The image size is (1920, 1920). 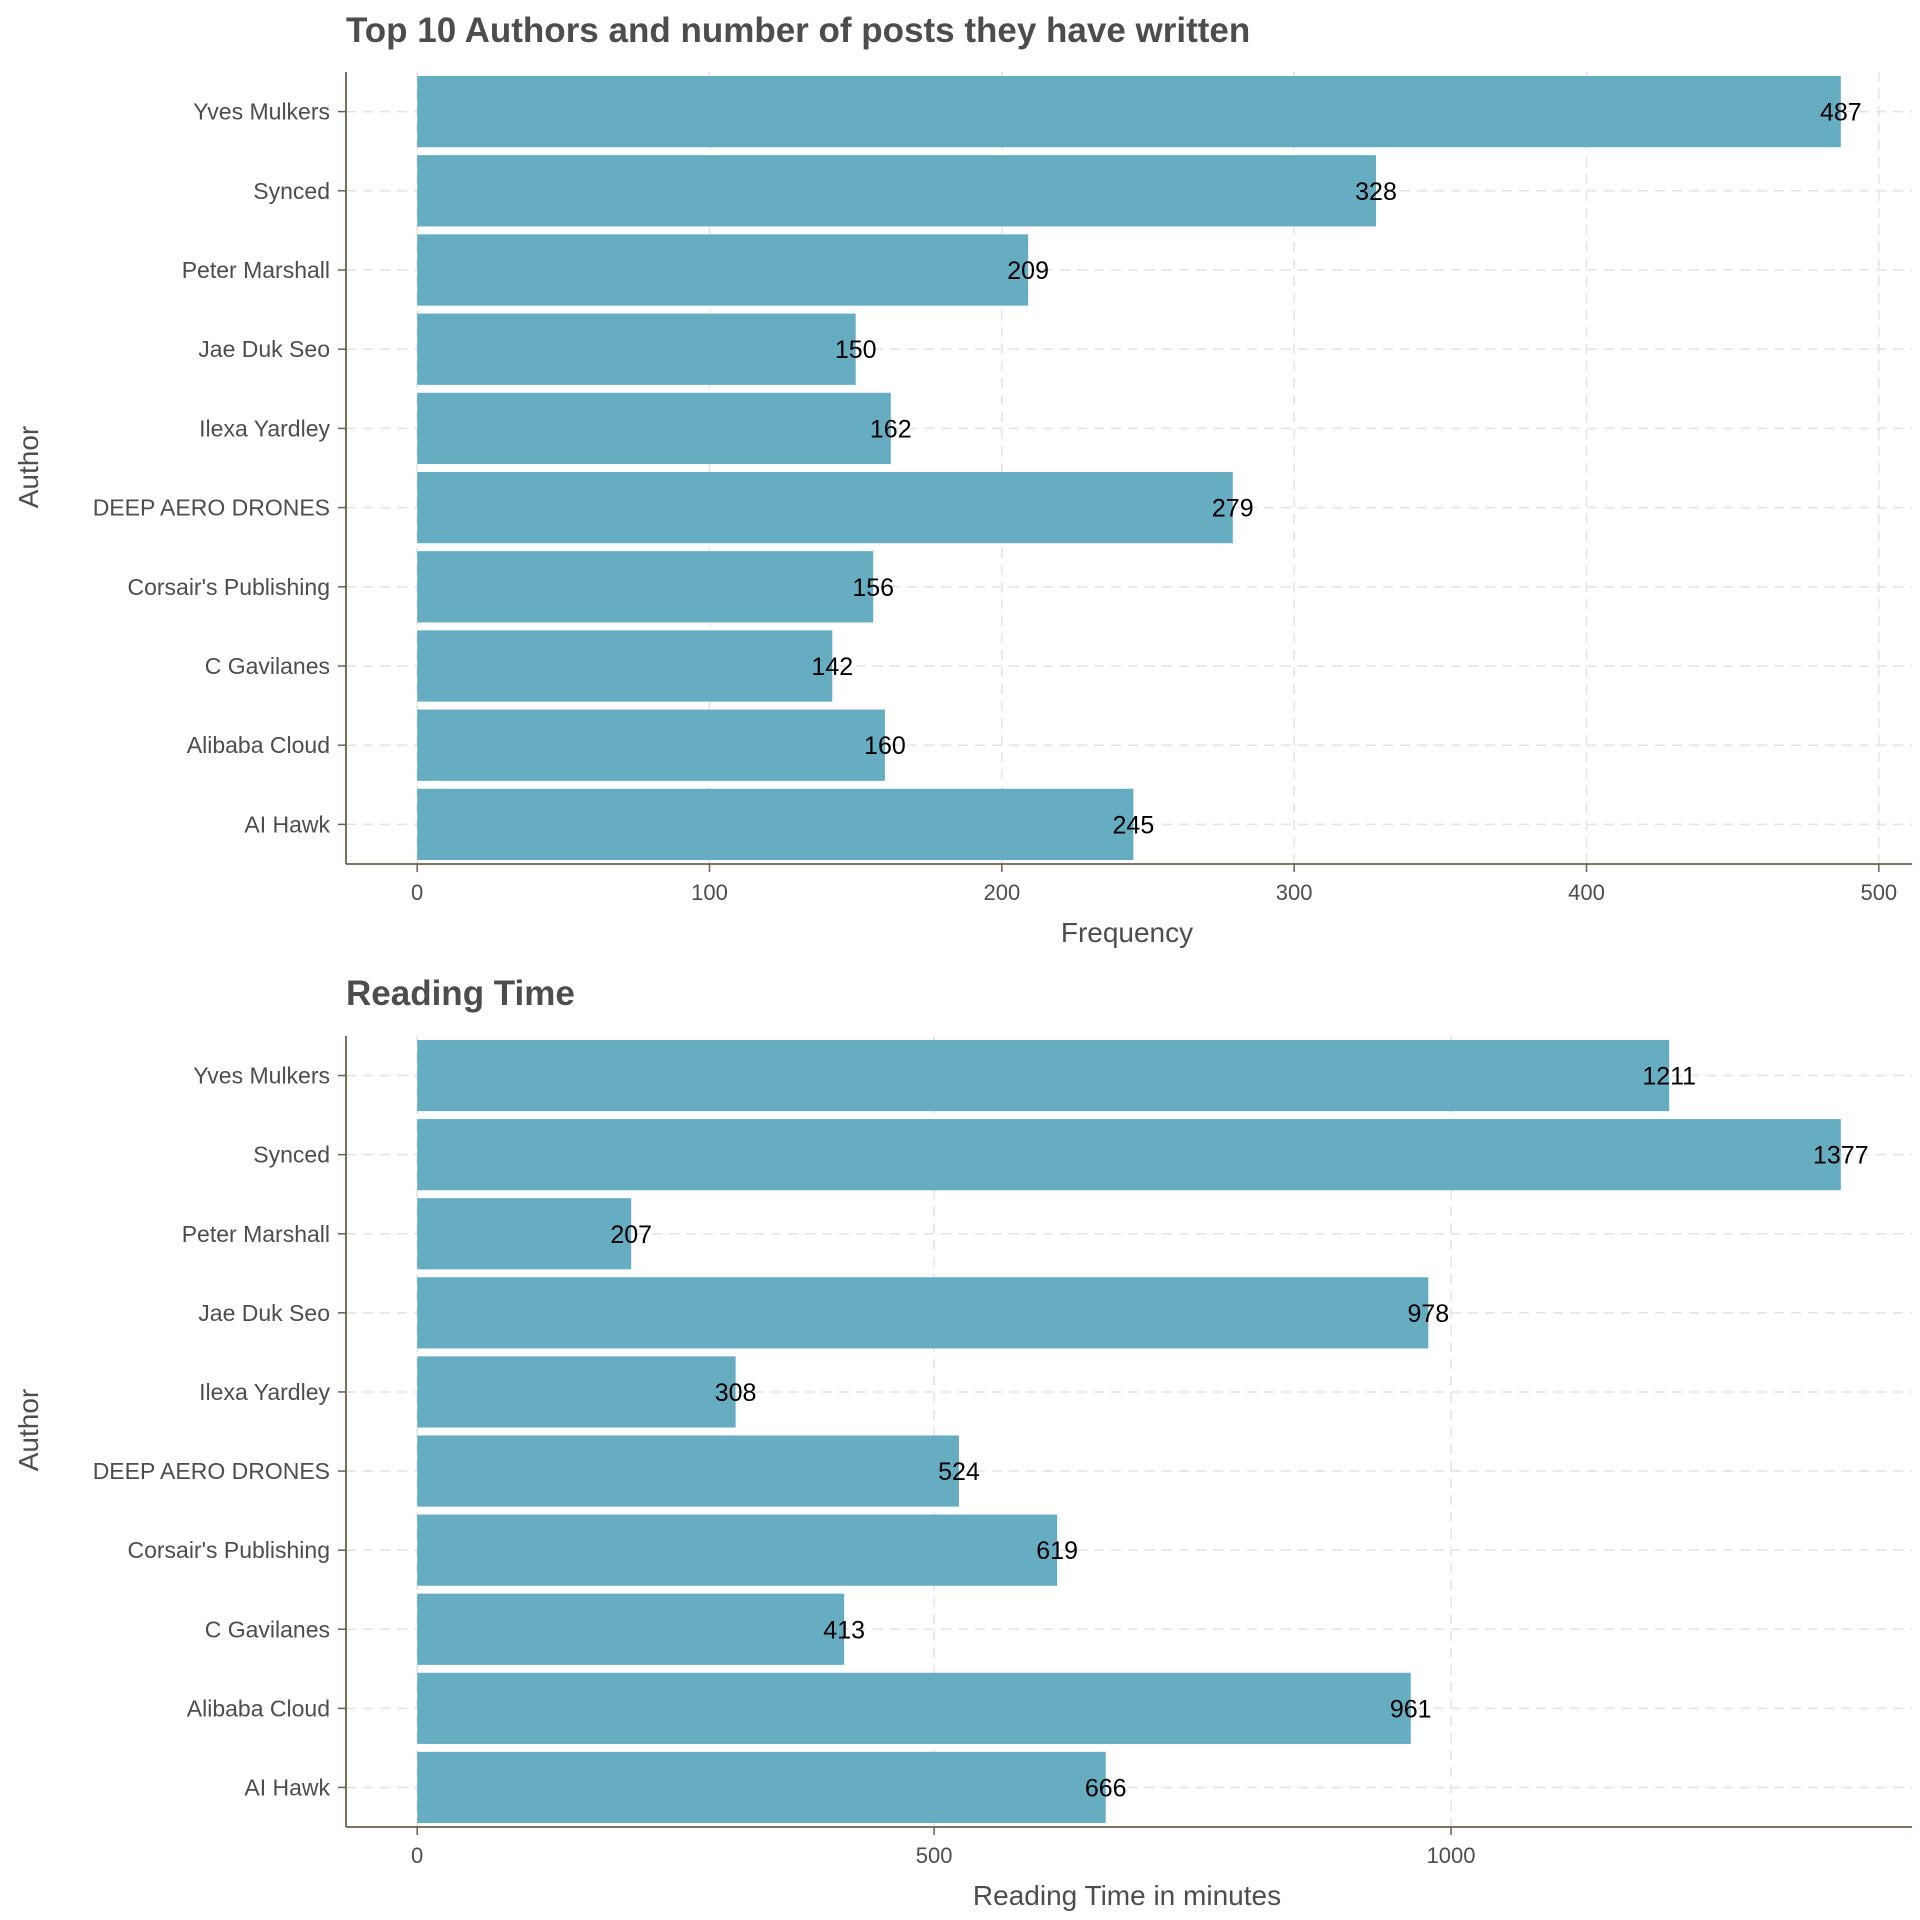 I want to click on data-label: 413, so click(x=844, y=1630).